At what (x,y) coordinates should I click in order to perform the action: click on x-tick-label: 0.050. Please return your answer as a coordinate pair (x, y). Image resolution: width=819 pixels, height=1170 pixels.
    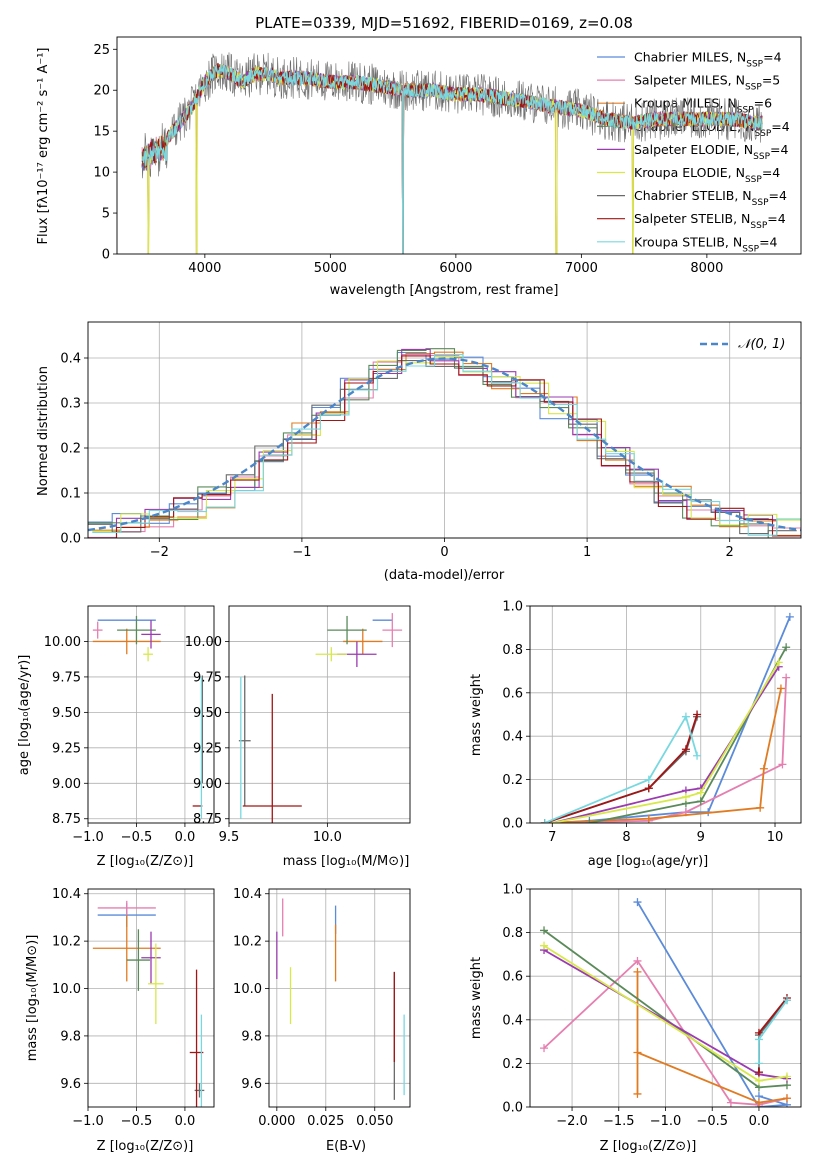
    Looking at the image, I should click on (374, 1121).